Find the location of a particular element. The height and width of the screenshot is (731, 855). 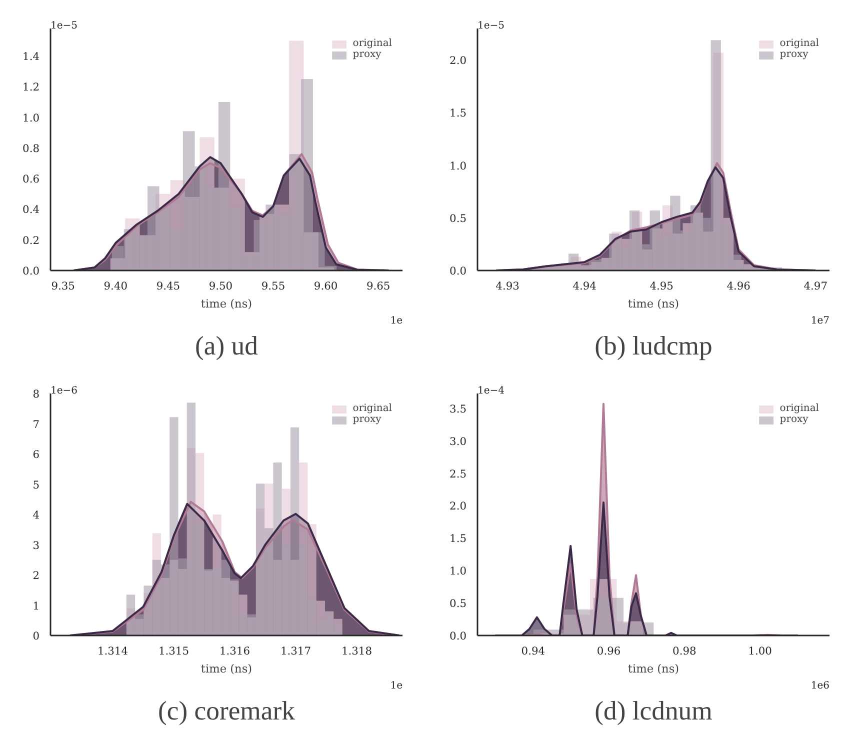

y-tick-label: 1 is located at coordinates (36, 605).